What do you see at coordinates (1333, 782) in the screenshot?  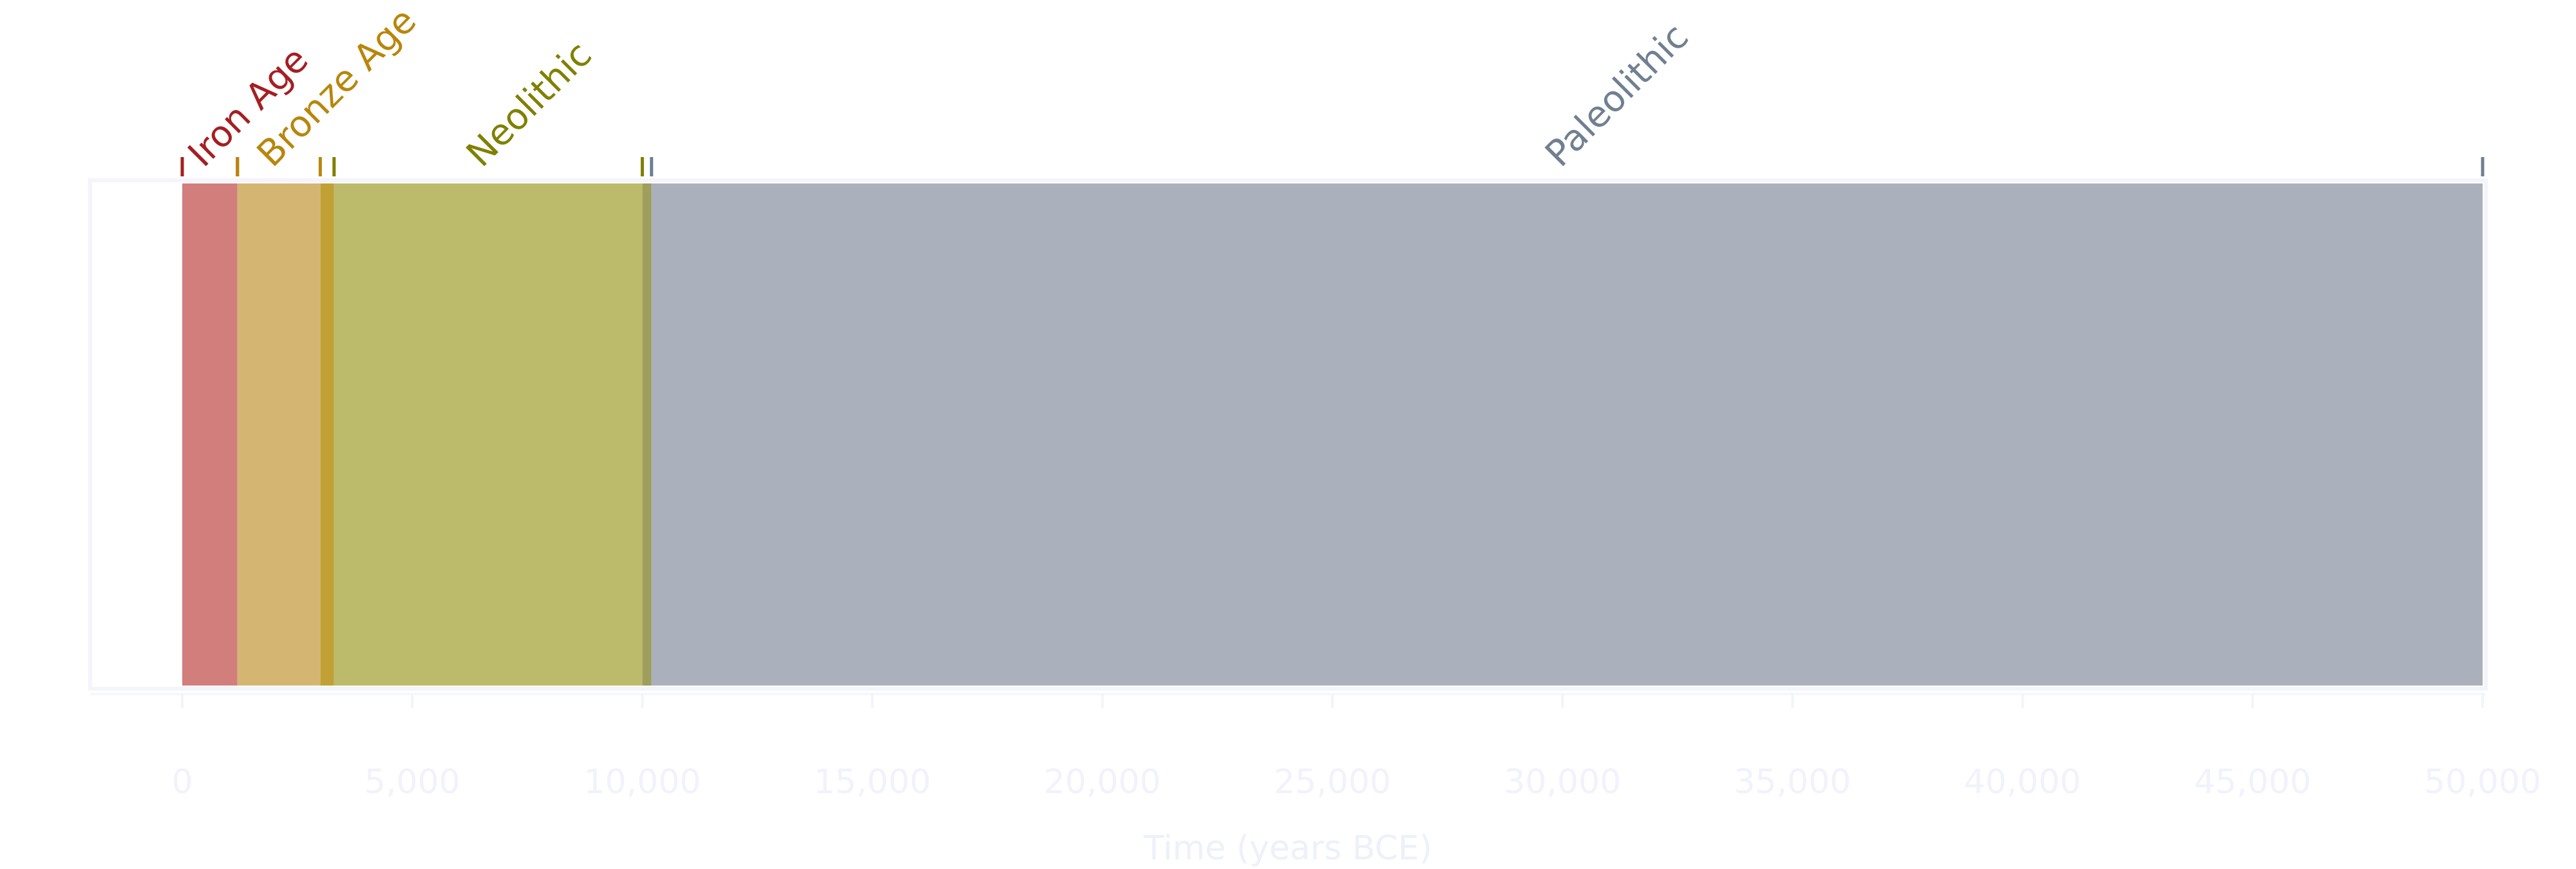 I see `x-tick-label: 25,000` at bounding box center [1333, 782].